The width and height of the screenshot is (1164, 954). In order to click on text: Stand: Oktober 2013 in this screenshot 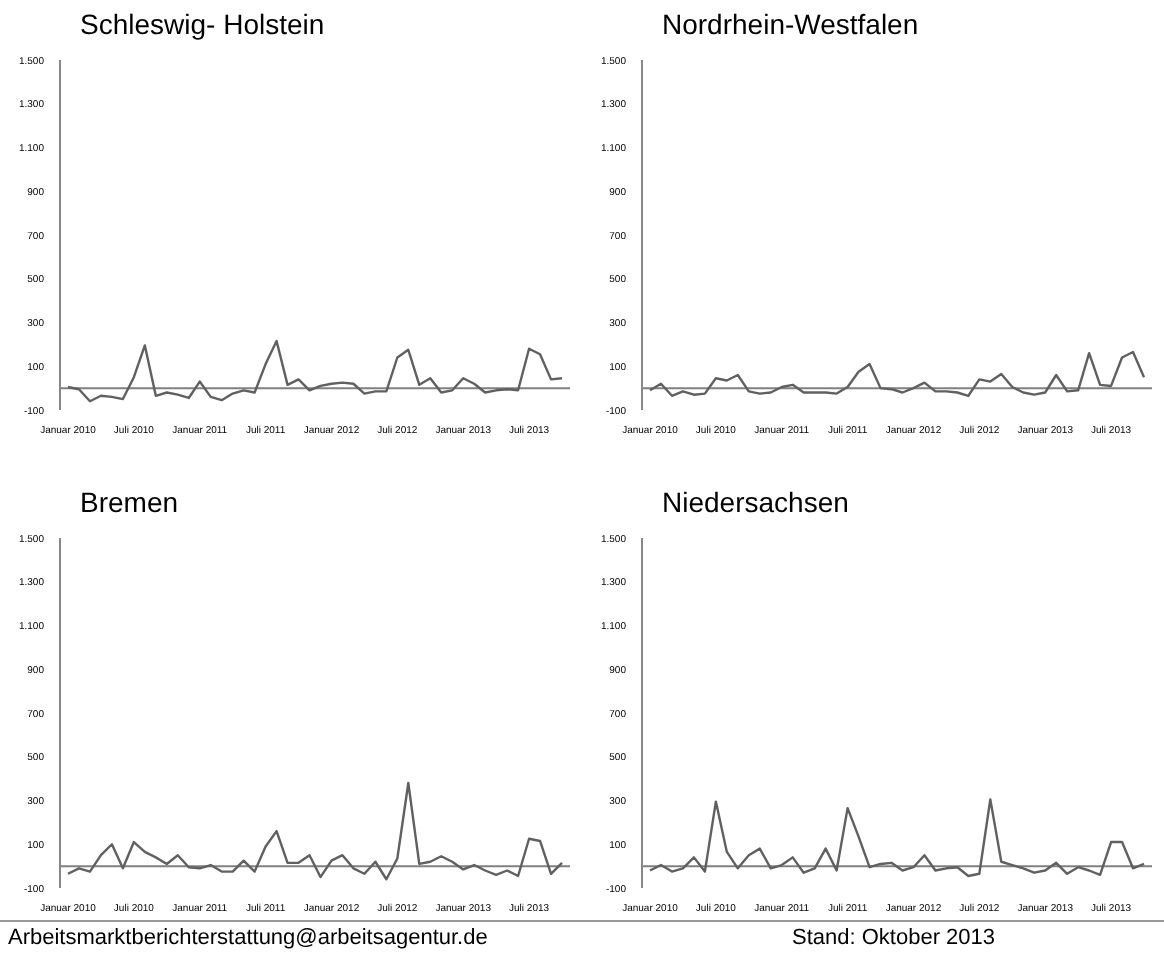, I will do `click(894, 938)`.